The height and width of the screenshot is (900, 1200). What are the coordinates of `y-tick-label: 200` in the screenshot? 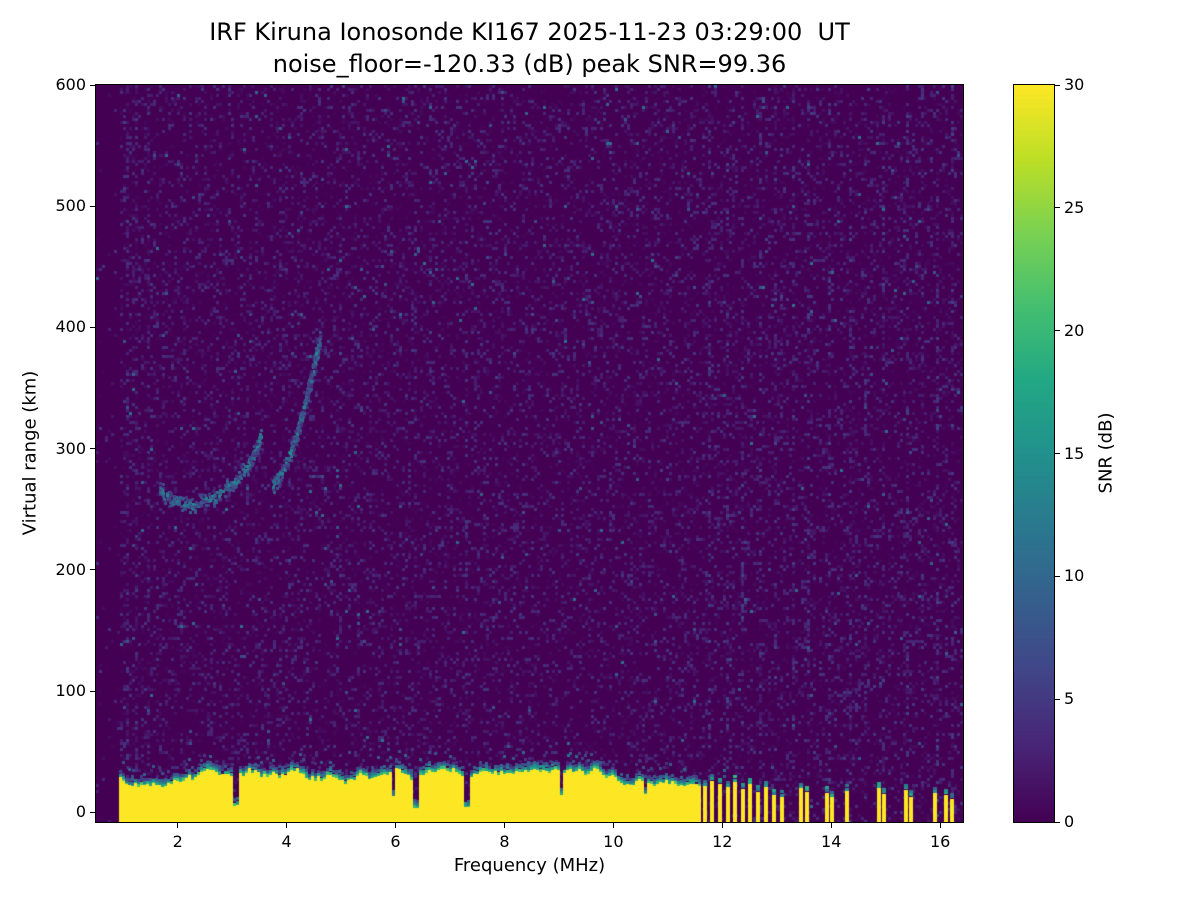 It's located at (70, 569).